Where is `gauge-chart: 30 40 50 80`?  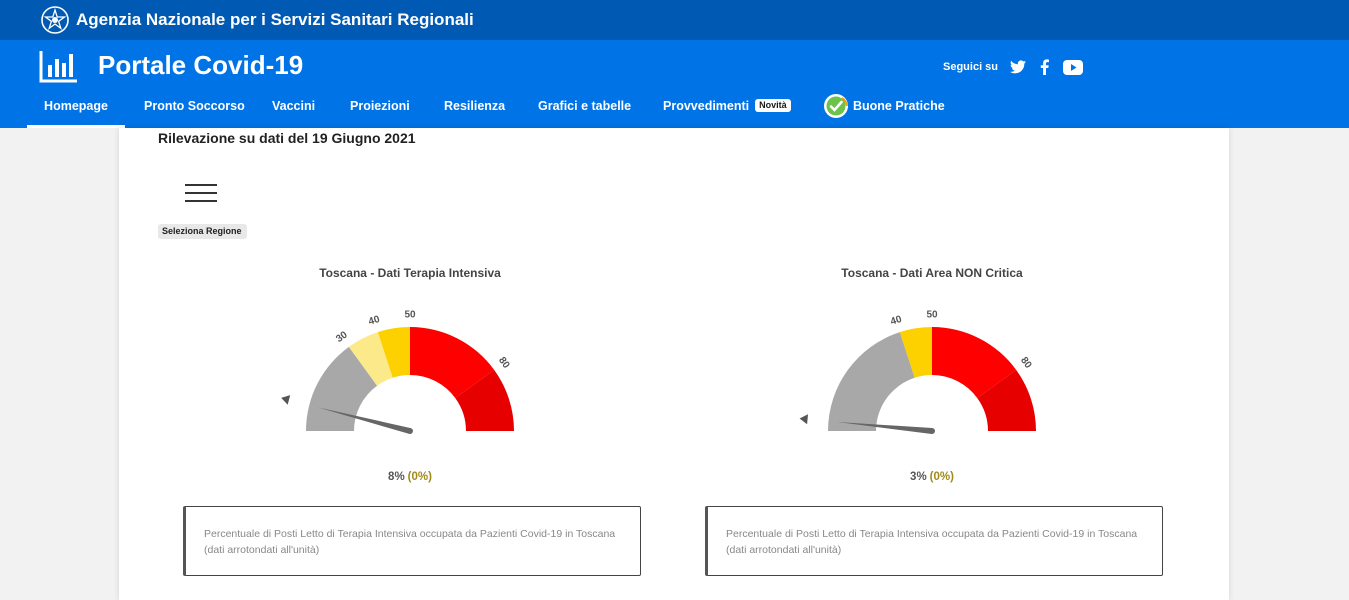 gauge-chart: 30 40 50 80 is located at coordinates (397, 372).